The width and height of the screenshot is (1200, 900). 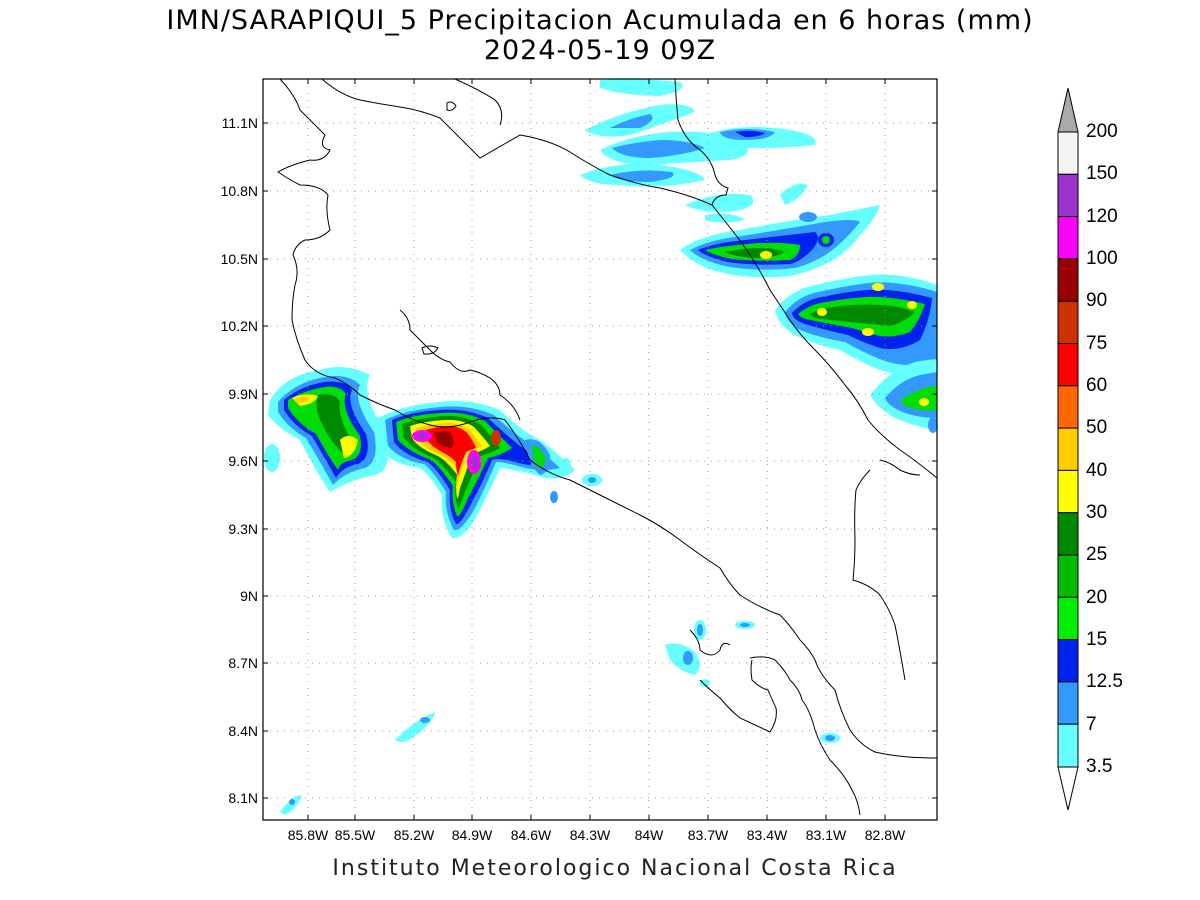 I want to click on colorbar-top-arrow, so click(x=1068, y=110).